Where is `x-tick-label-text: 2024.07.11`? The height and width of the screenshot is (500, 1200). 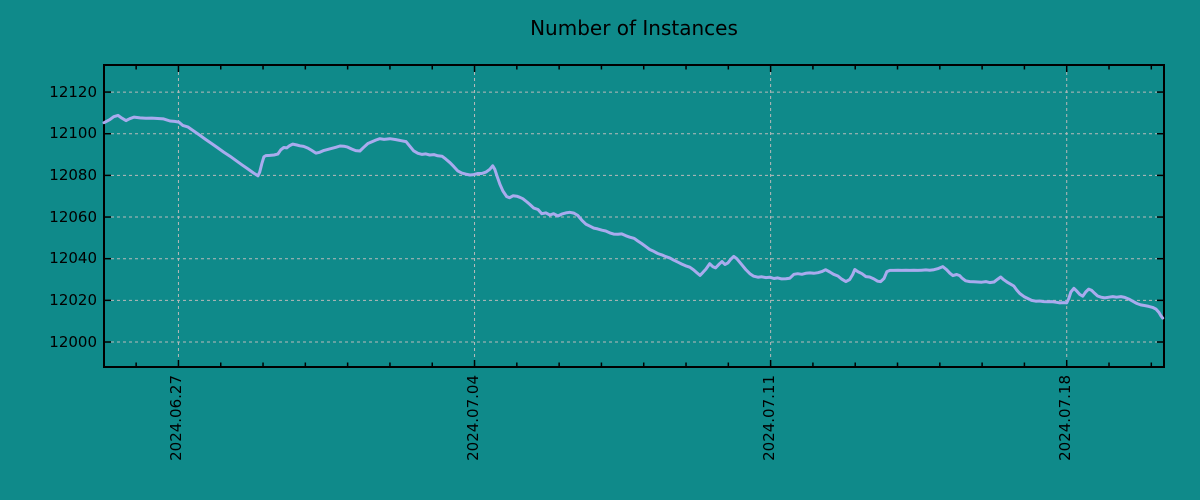 x-tick-label-text: 2024.07.11 is located at coordinates (768, 418).